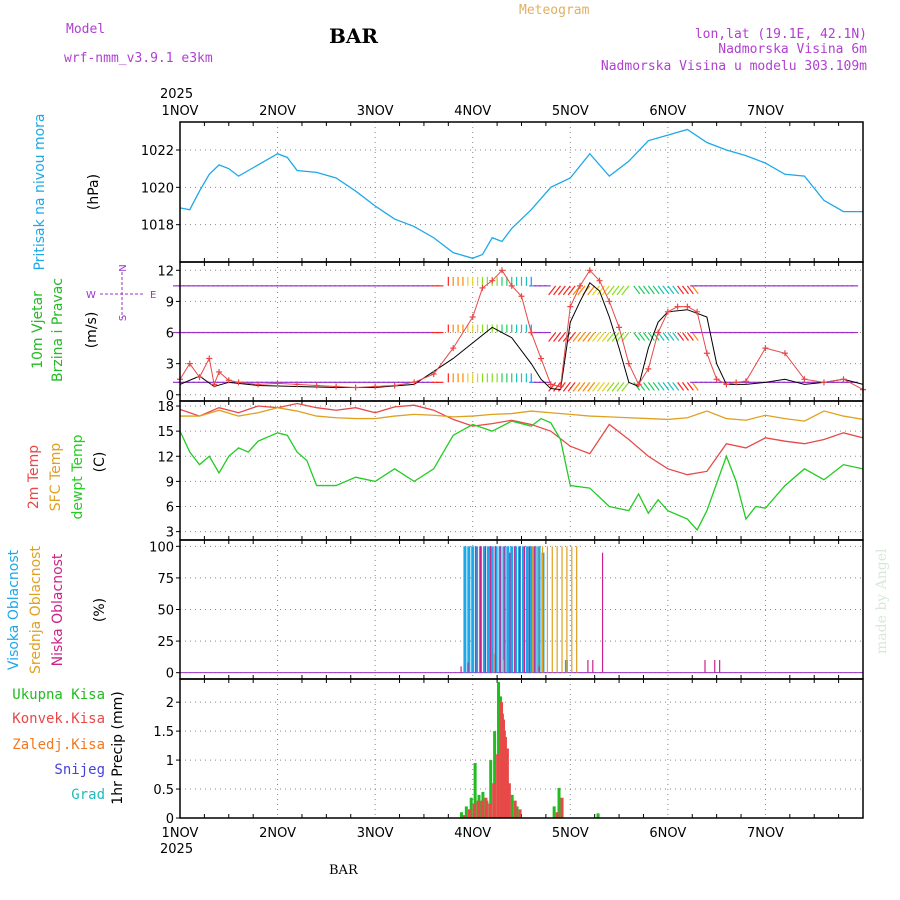  I want to click on model-label: Model, so click(85, 29).